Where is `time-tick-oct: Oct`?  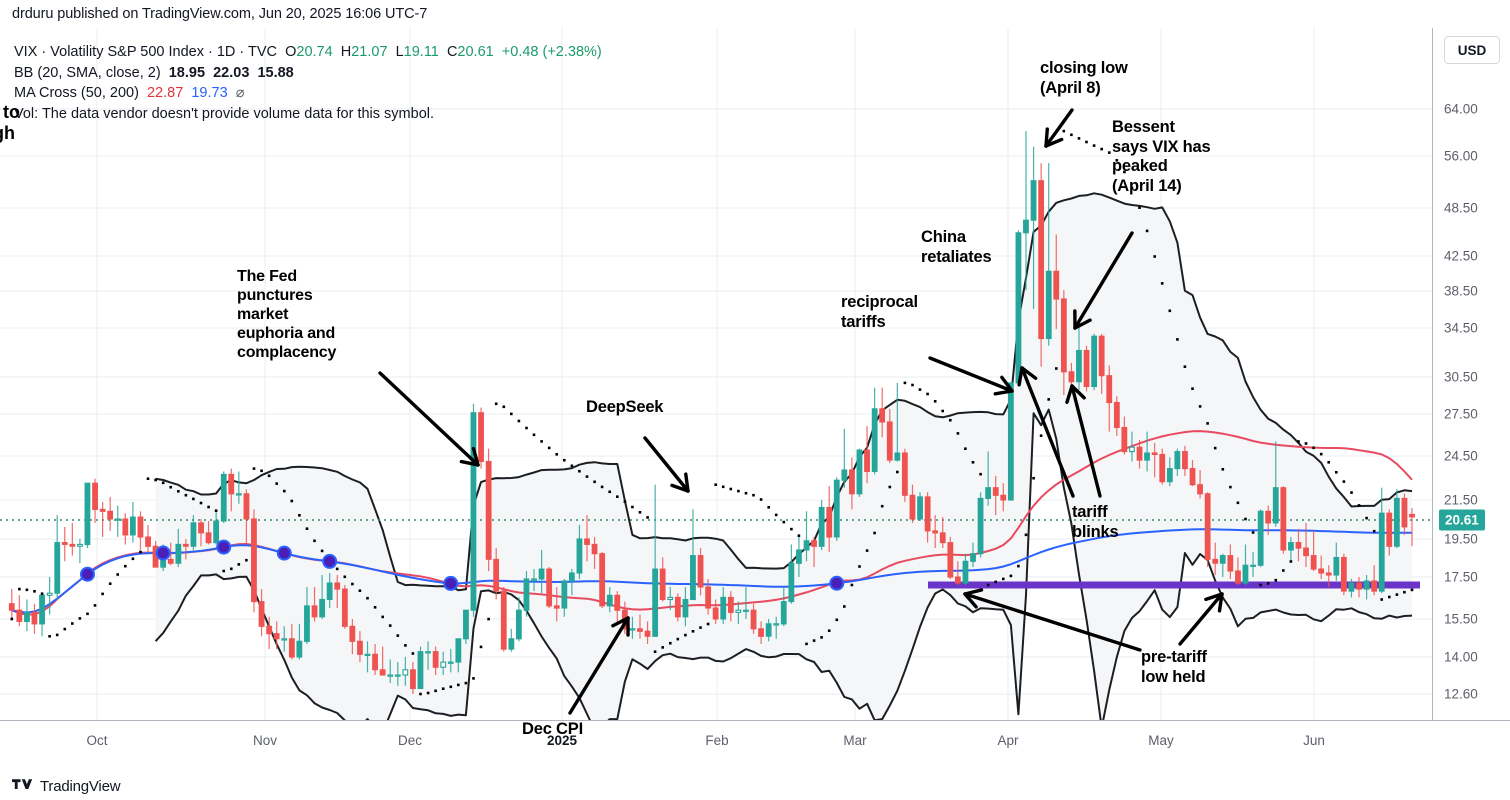 time-tick-oct: Oct is located at coordinates (97, 740).